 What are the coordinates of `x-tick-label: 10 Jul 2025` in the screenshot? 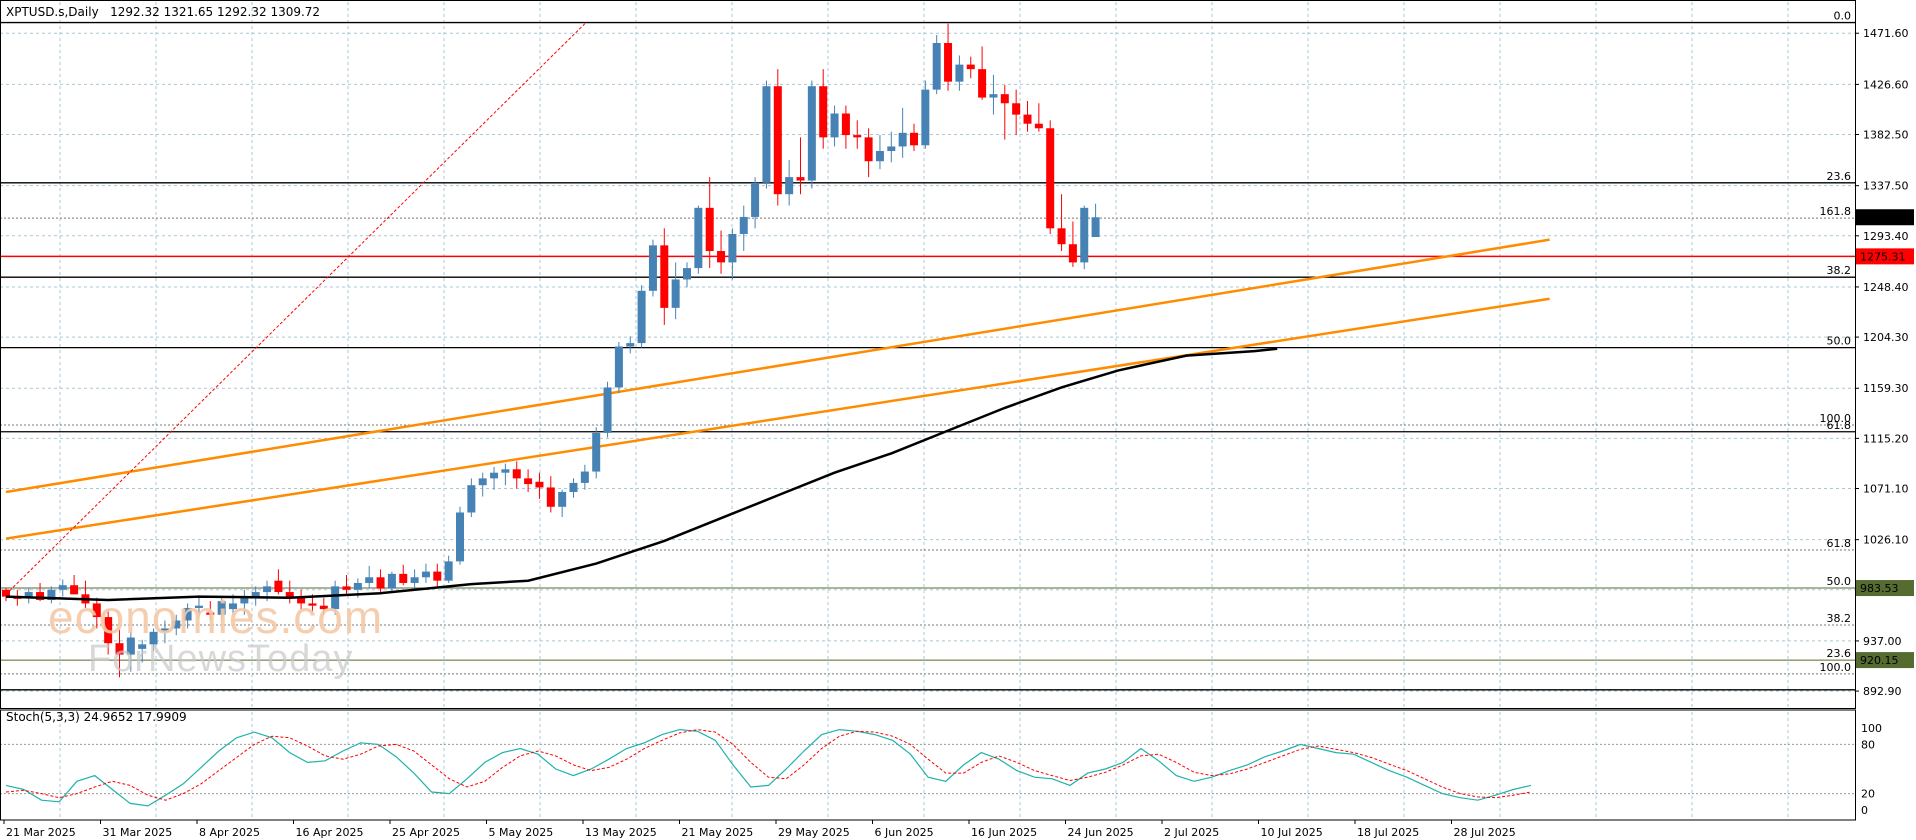 It's located at (1292, 832).